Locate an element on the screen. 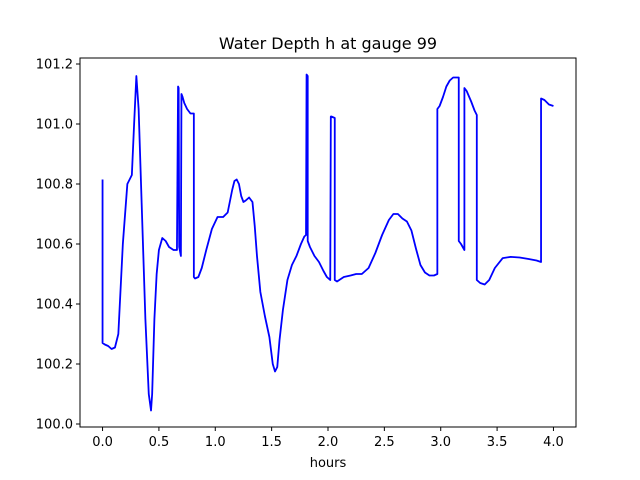 This screenshot has height=480, width=640. y-tick-label: 100.8 is located at coordinates (54, 185).